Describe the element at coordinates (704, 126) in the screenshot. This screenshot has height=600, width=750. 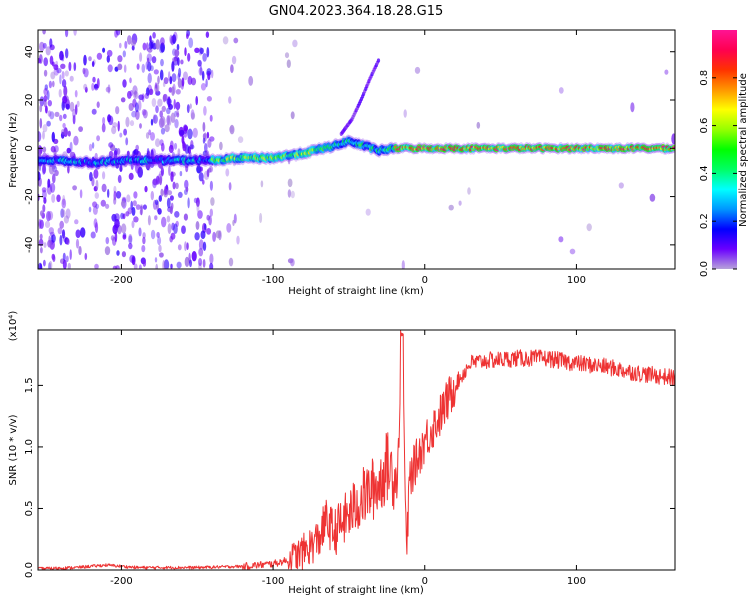
I see `colorbar-tick-label: 0.6` at that location.